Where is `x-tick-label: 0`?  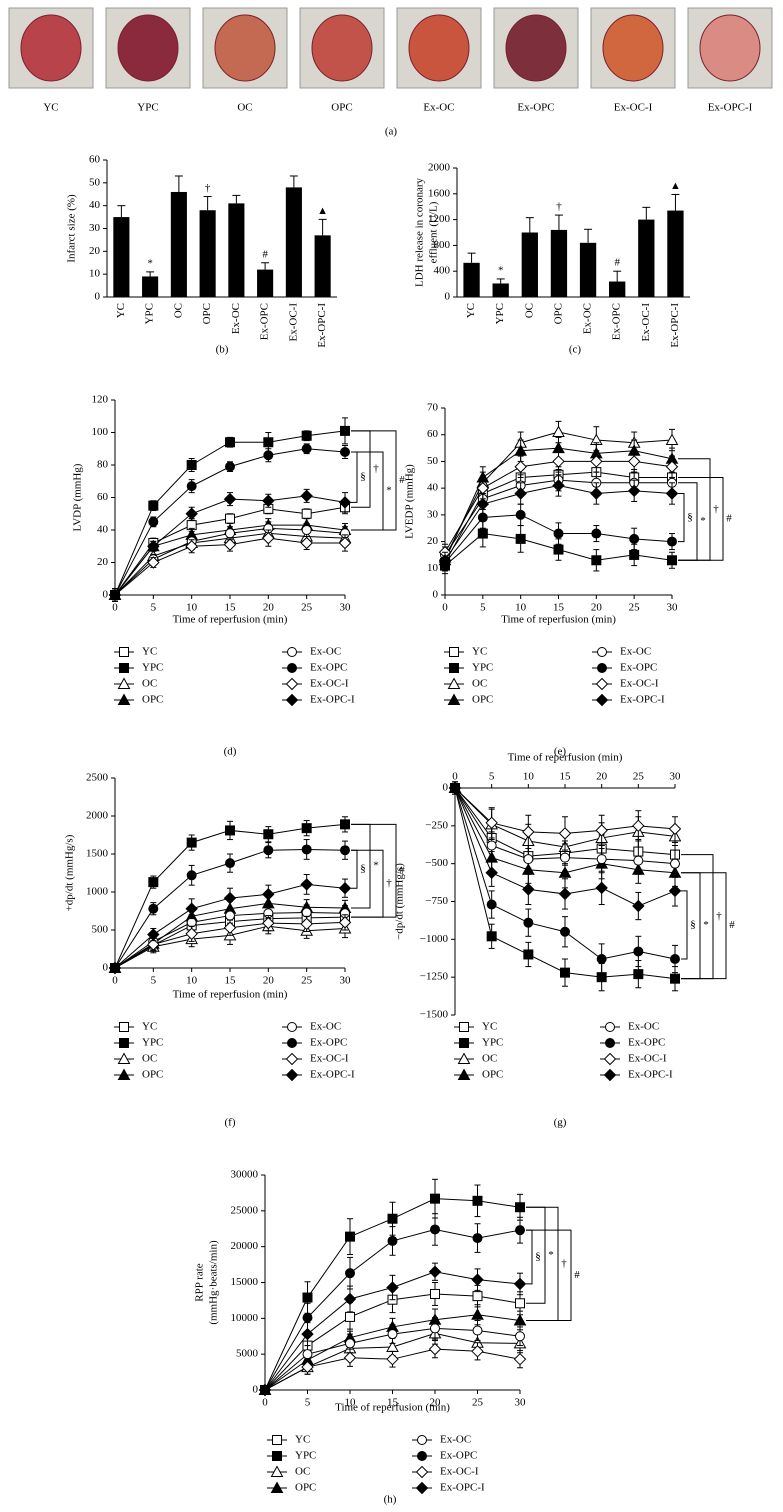 x-tick-label: 0 is located at coordinates (455, 777).